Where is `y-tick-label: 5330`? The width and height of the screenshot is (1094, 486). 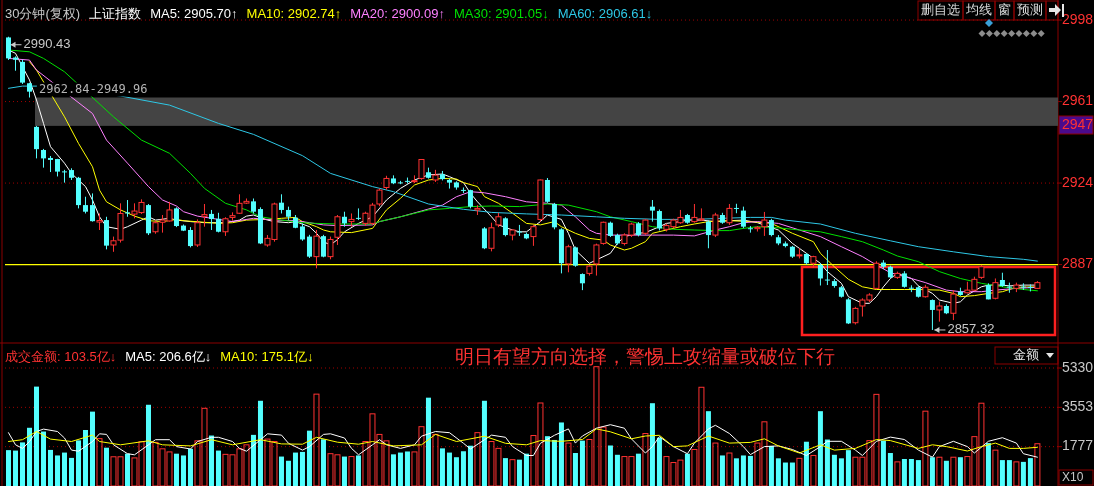
y-tick-label: 5330 is located at coordinates (1078, 366).